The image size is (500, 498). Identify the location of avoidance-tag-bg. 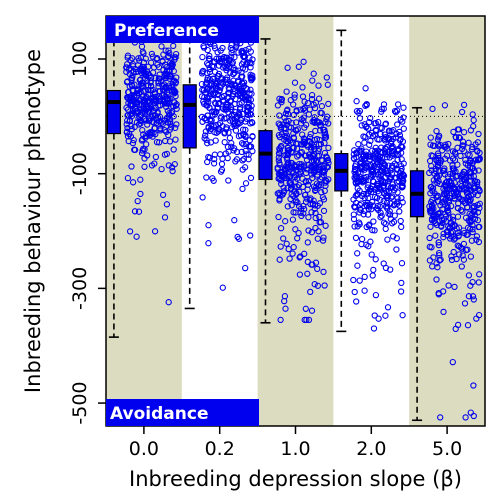
(182, 412).